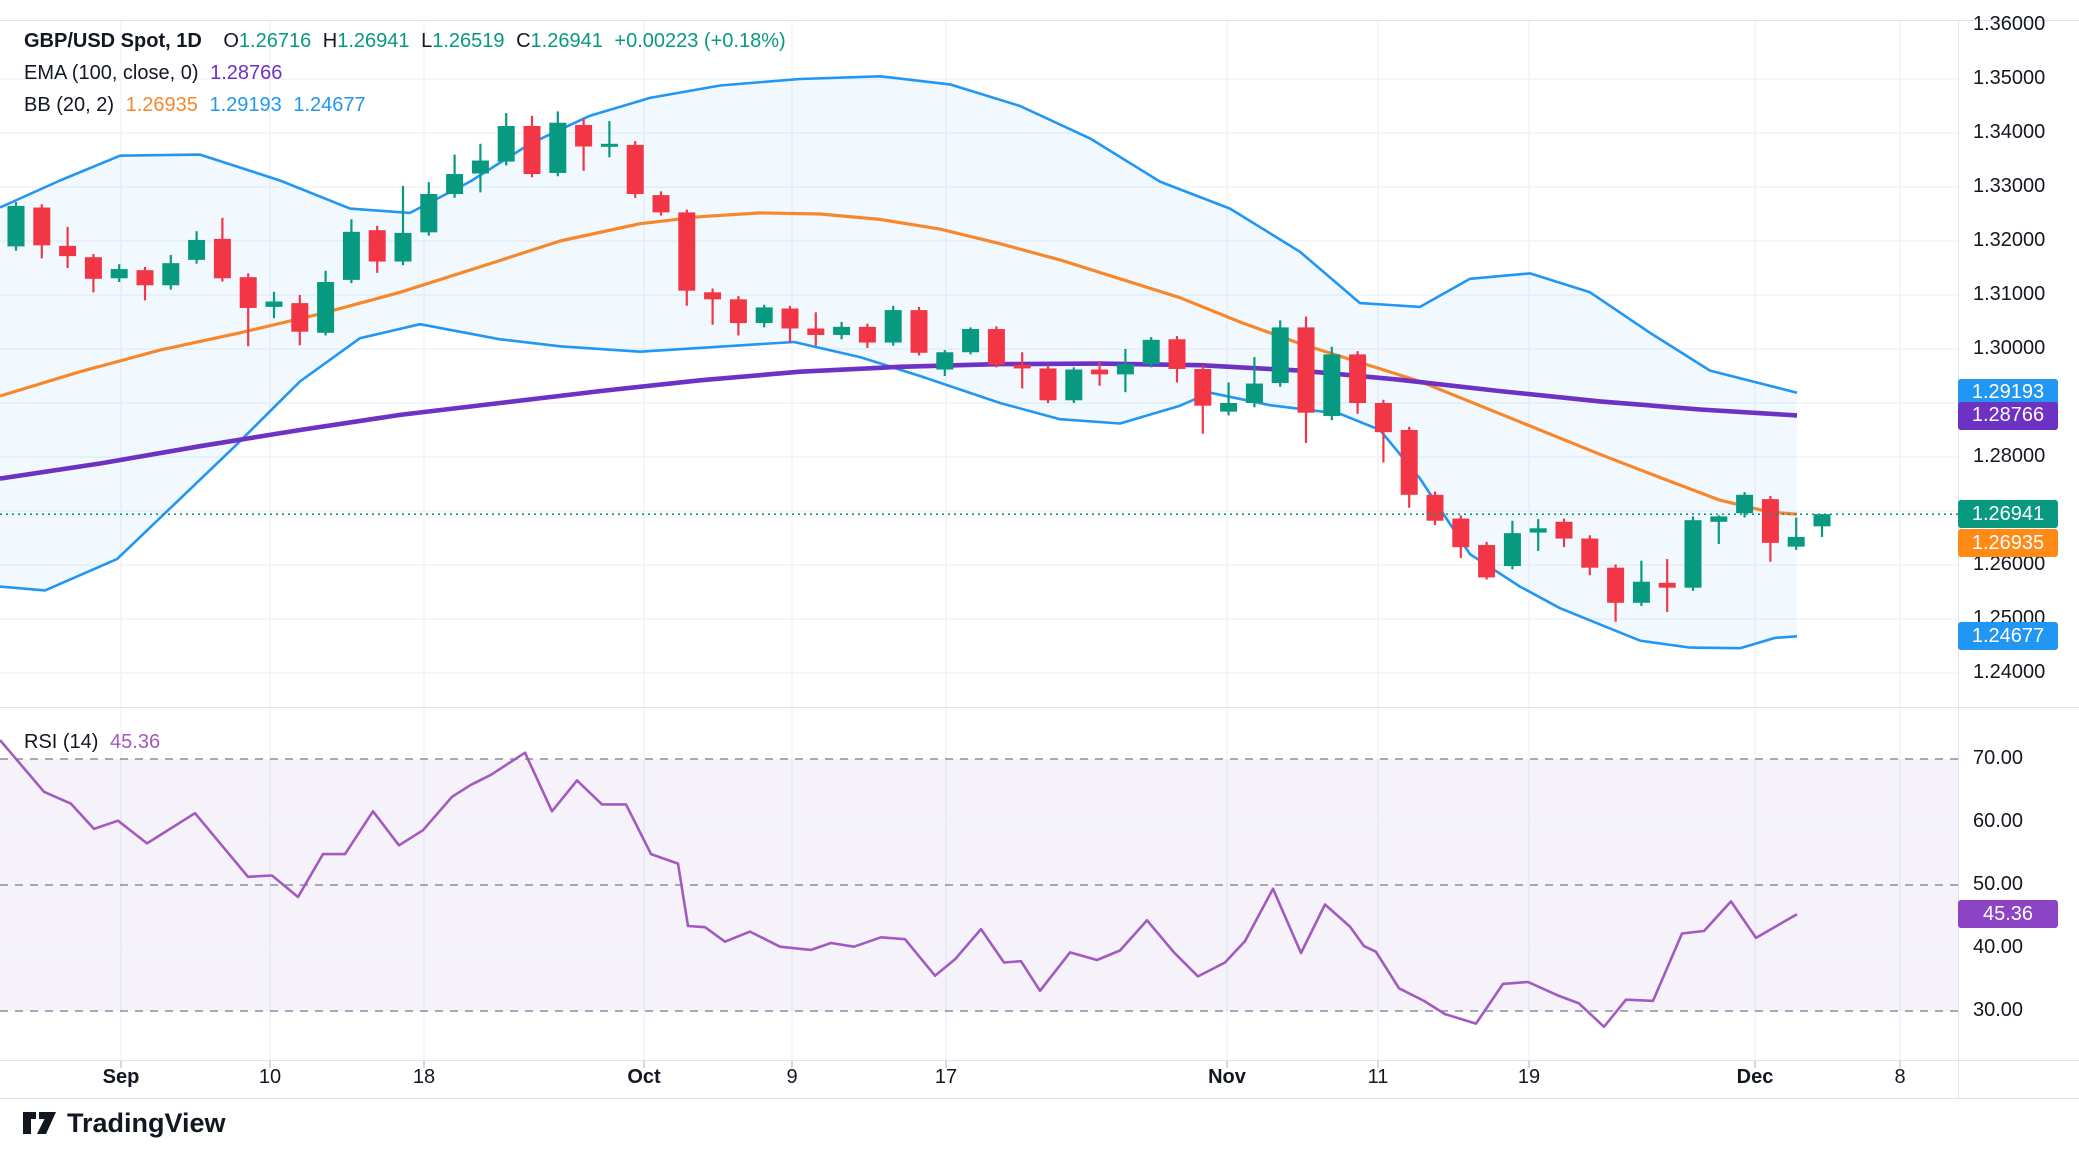 The height and width of the screenshot is (1154, 2079). Describe the element at coordinates (644, 1077) in the screenshot. I see `time-axis-label: Oct` at that location.